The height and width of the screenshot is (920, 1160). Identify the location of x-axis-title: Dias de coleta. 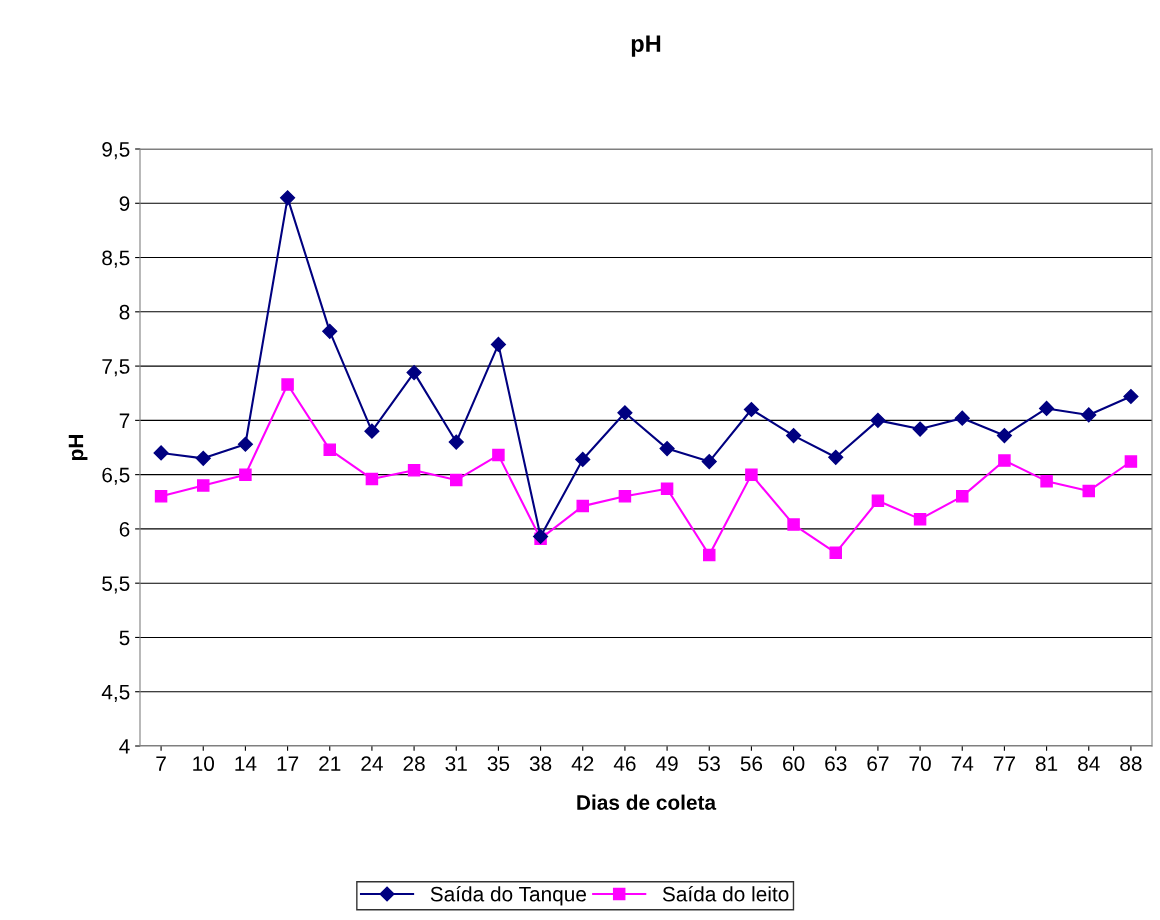
(647, 802).